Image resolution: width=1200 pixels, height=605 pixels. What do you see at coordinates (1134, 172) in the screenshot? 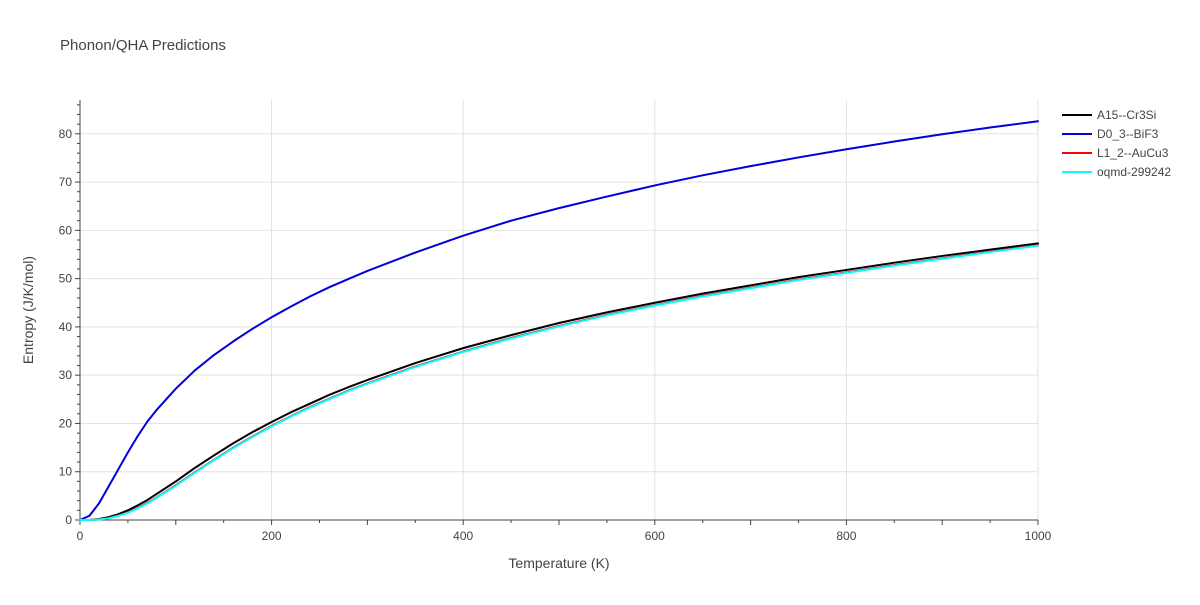
I see `legend-label: oqmd-299242` at bounding box center [1134, 172].